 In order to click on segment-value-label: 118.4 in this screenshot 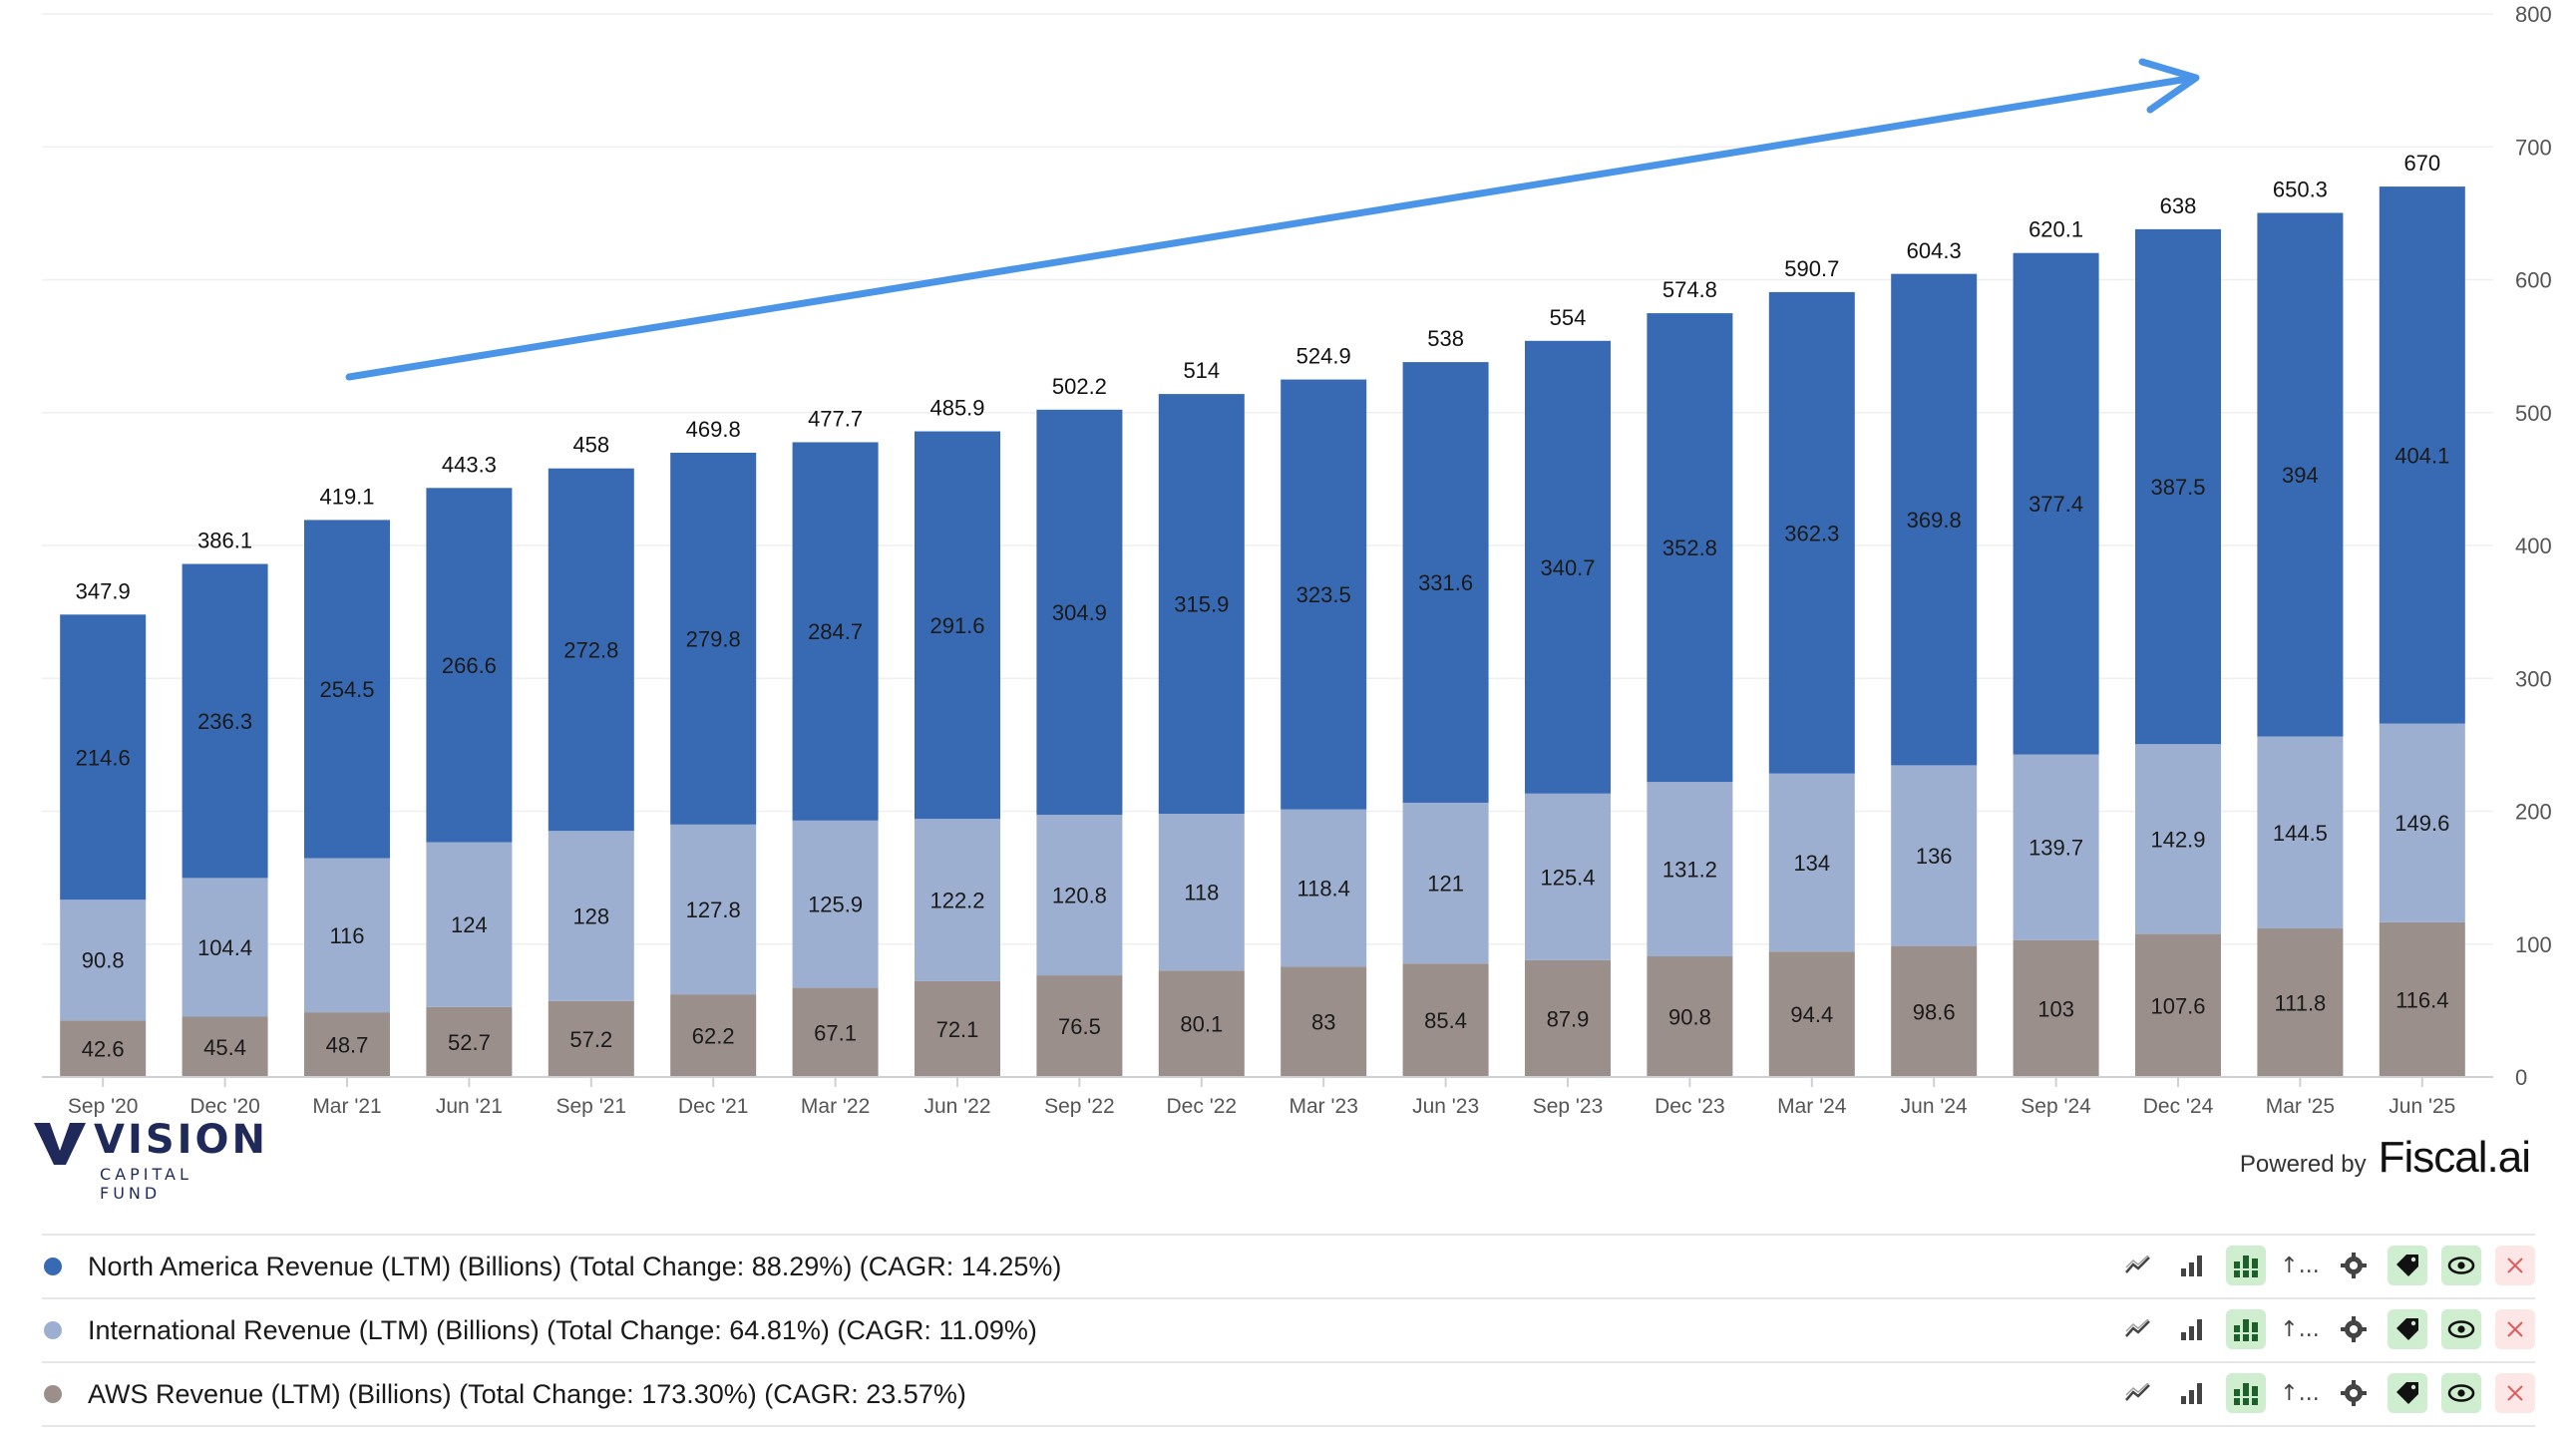, I will do `click(1322, 889)`.